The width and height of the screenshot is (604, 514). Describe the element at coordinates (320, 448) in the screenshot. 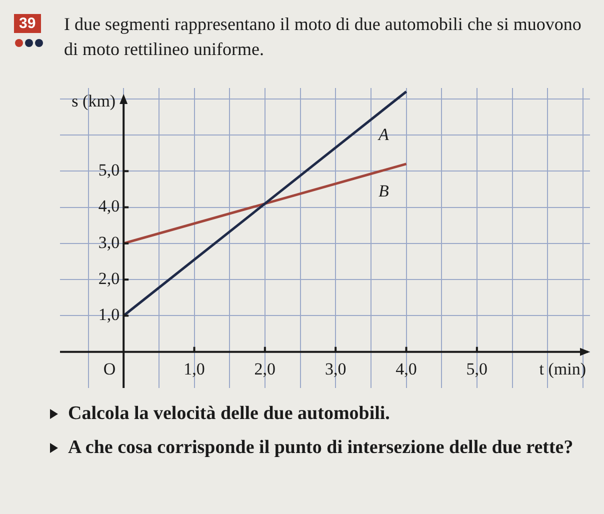

I see `text: A che cosa corrisponde il punto di intersezione delle due rette?` at that location.